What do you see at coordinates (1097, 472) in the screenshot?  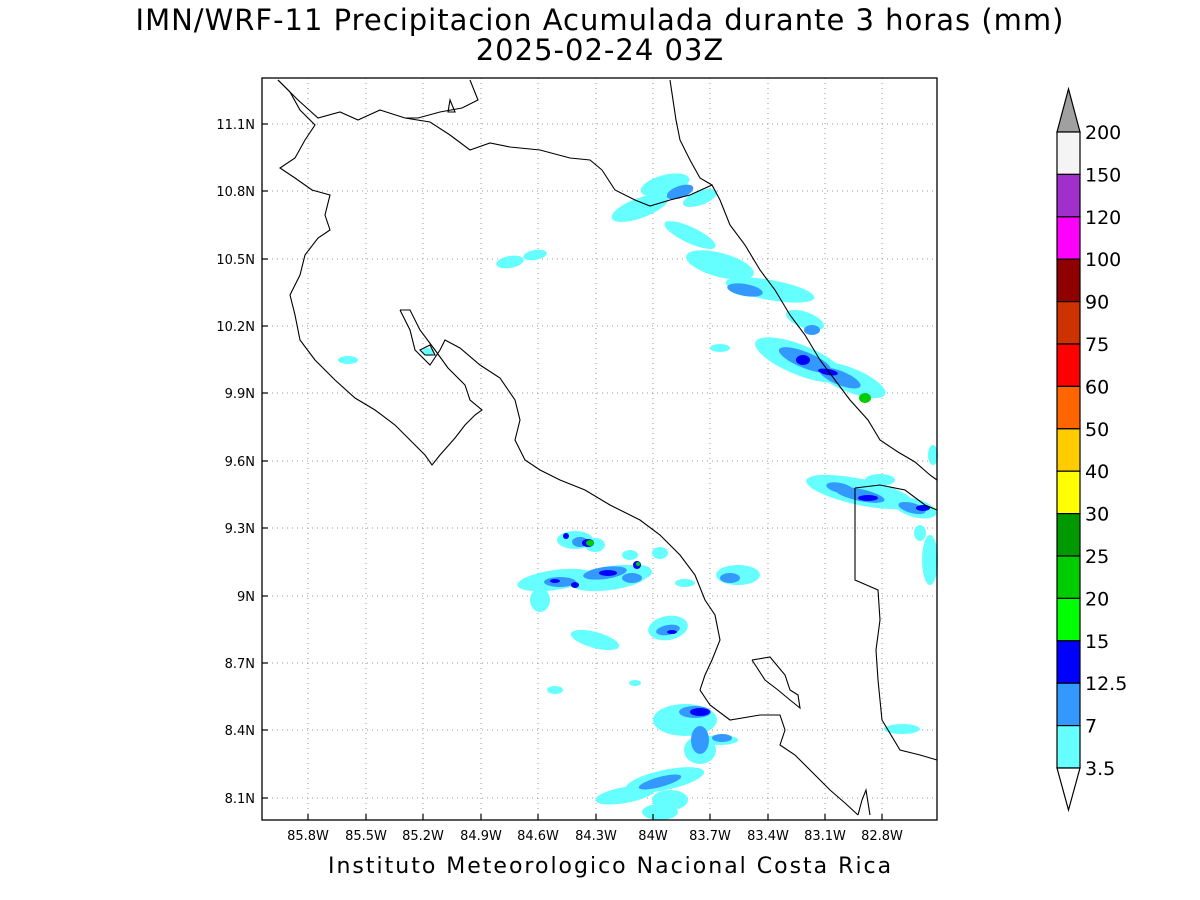 I see `colorbar-level-label: 40` at bounding box center [1097, 472].